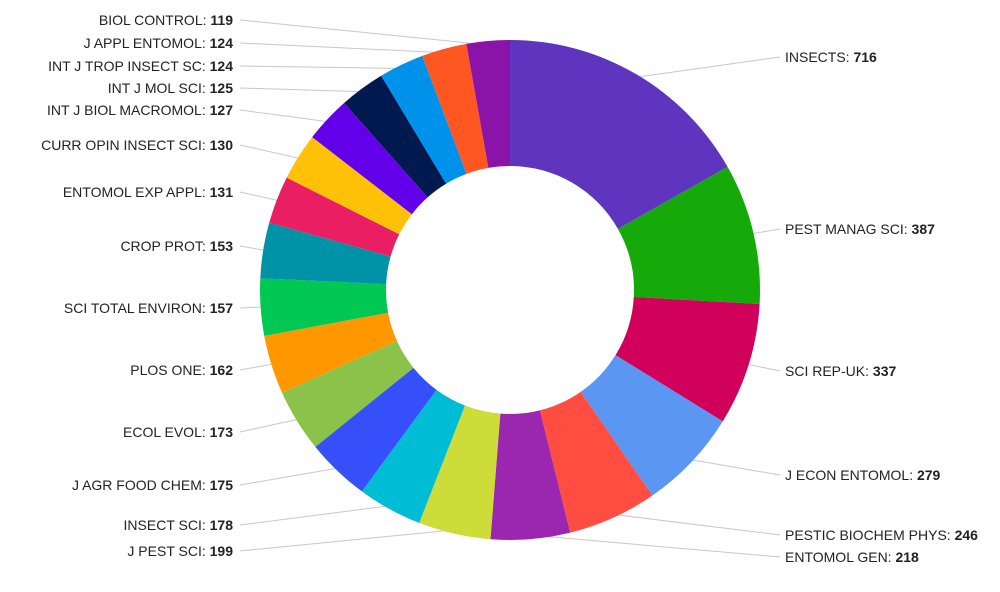 Image resolution: width=1000 pixels, height=592 pixels. What do you see at coordinates (413, 456) in the screenshot?
I see `slice-insect-sci` at bounding box center [413, 456].